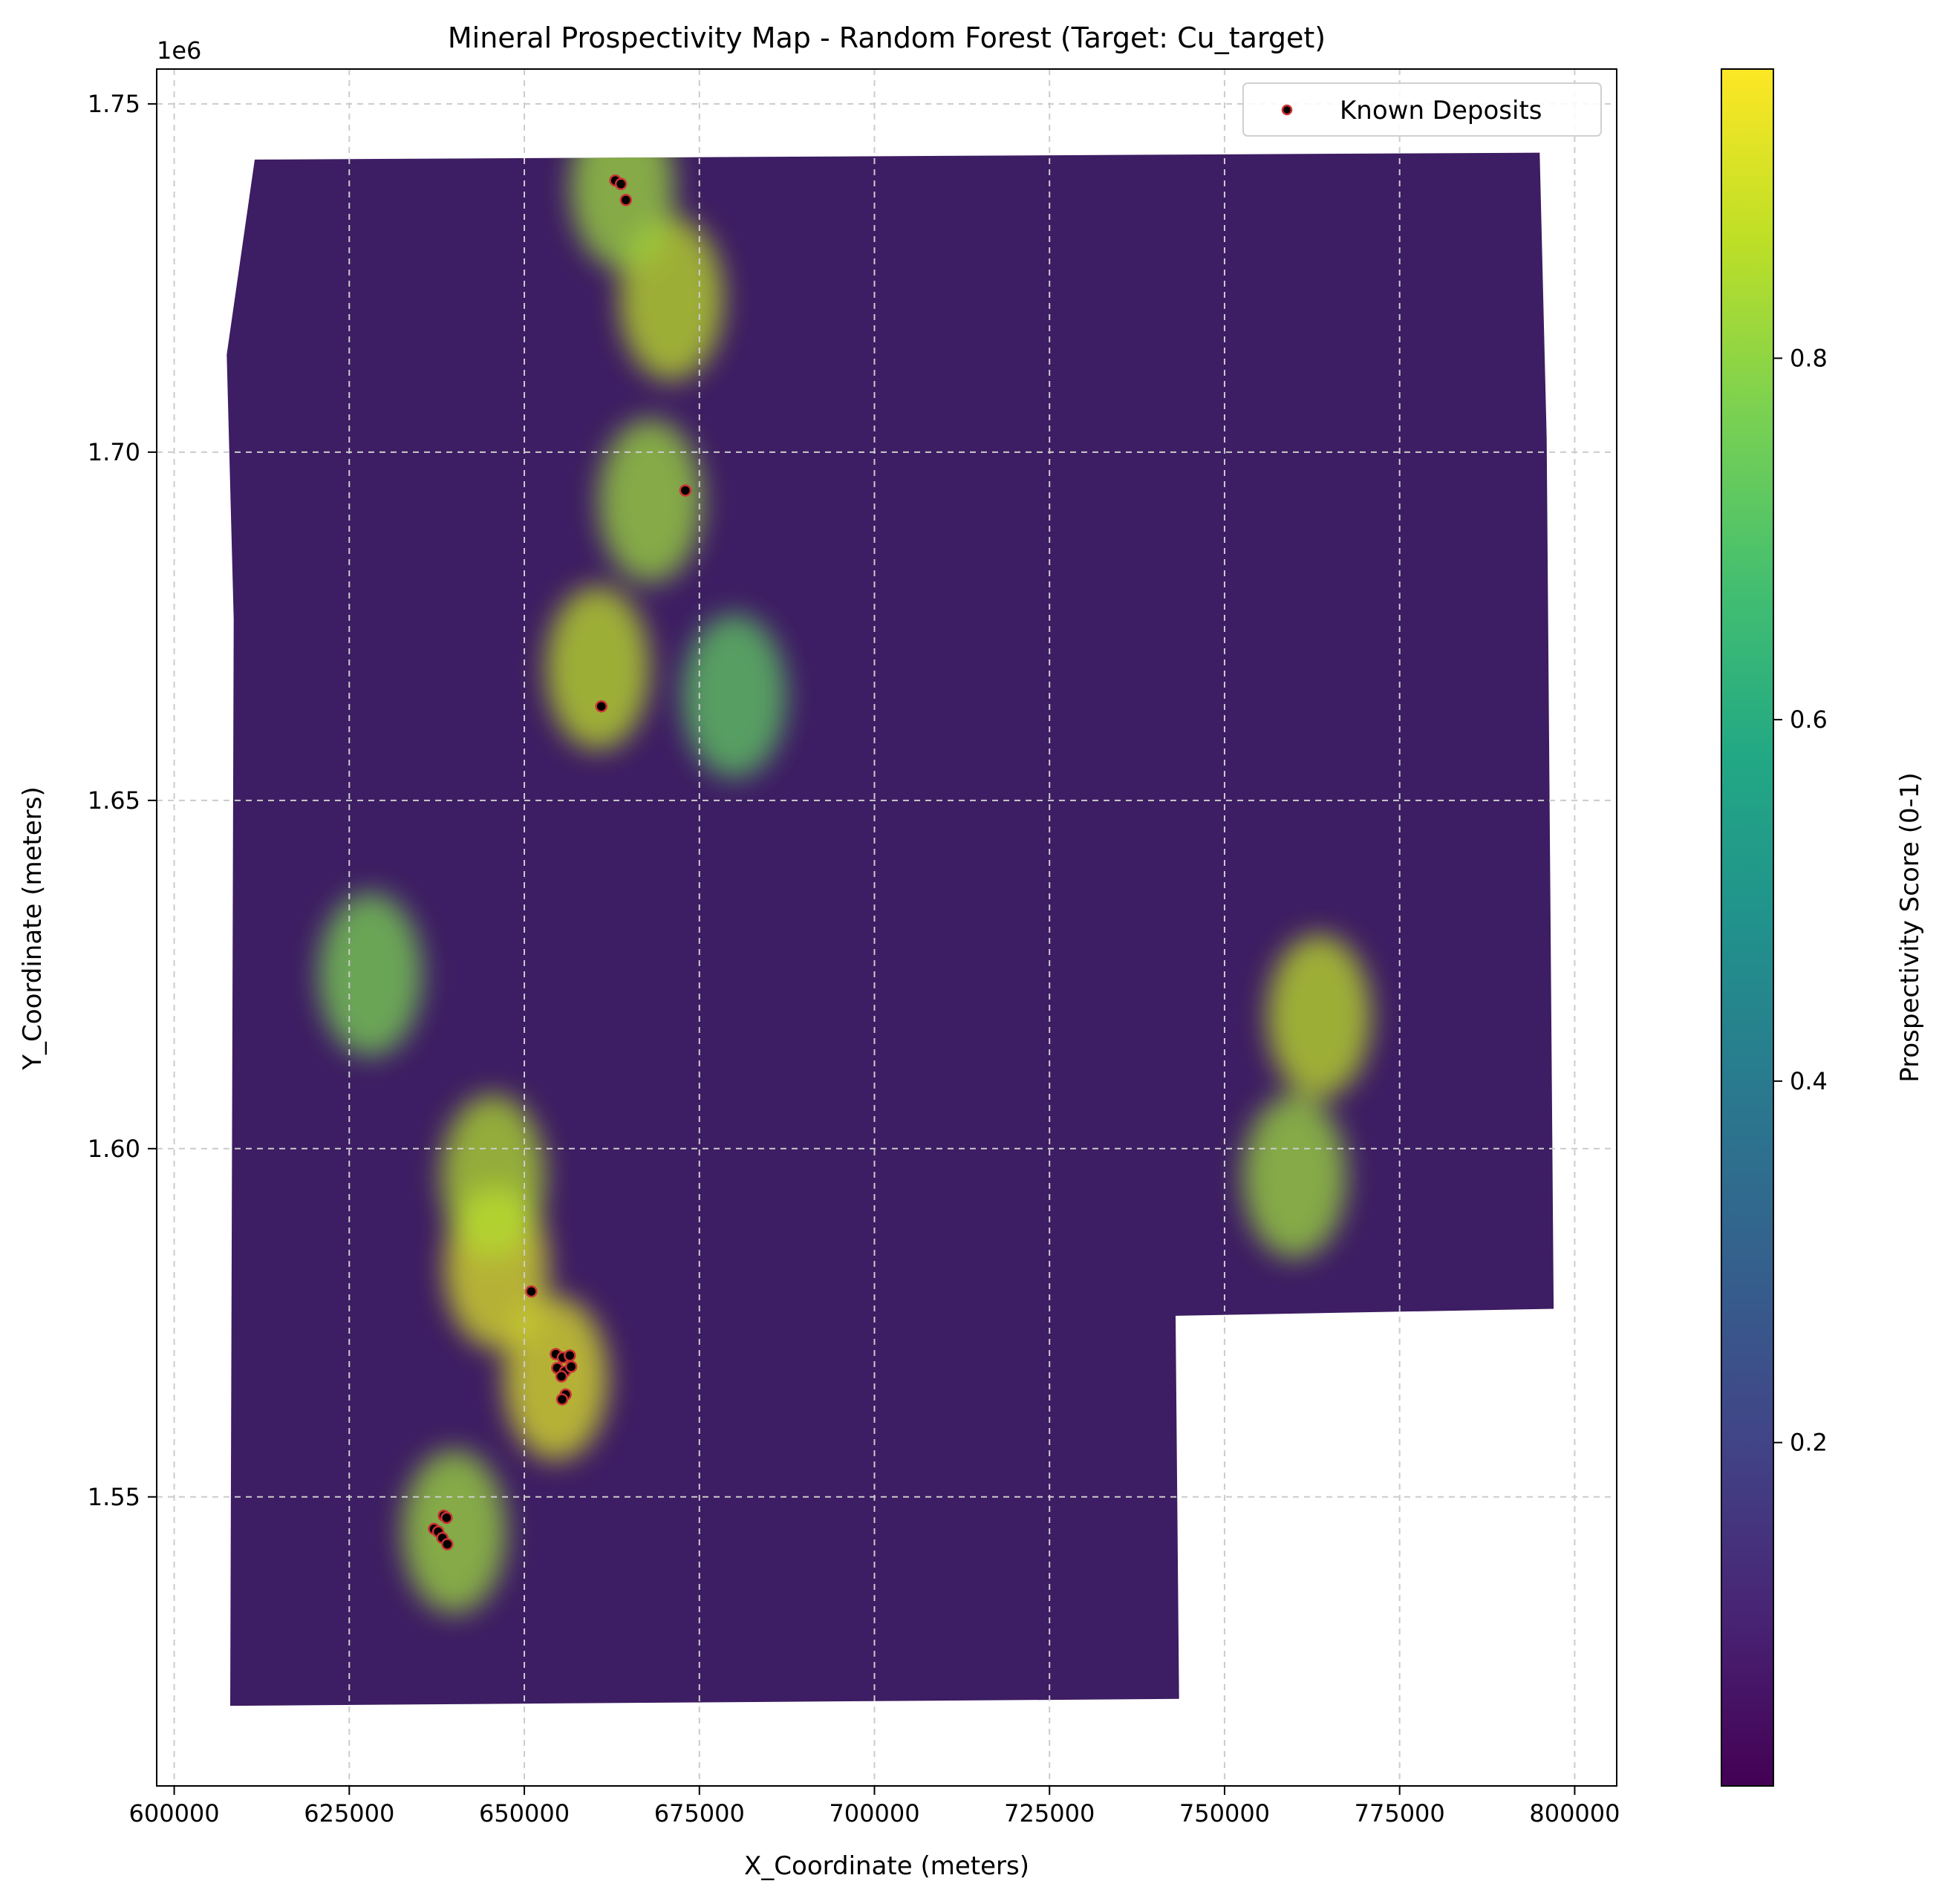 This screenshot has height=1904, width=1939. I want to click on y-tick-label: 1.55, so click(114, 1497).